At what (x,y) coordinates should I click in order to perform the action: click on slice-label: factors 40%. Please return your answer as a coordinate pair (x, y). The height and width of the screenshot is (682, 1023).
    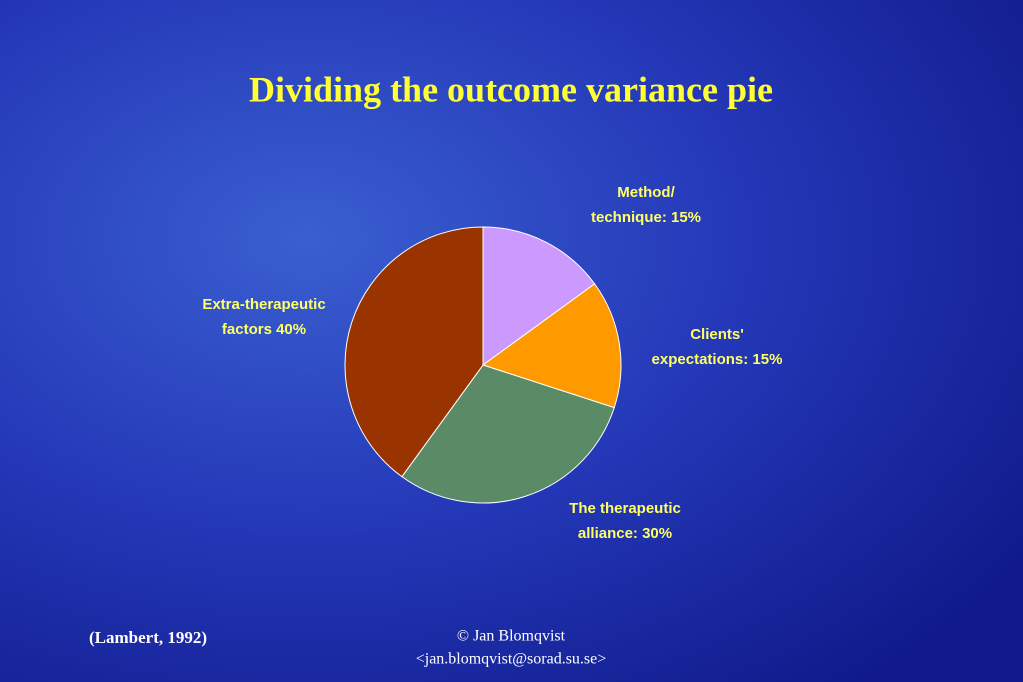
    Looking at the image, I should click on (264, 329).